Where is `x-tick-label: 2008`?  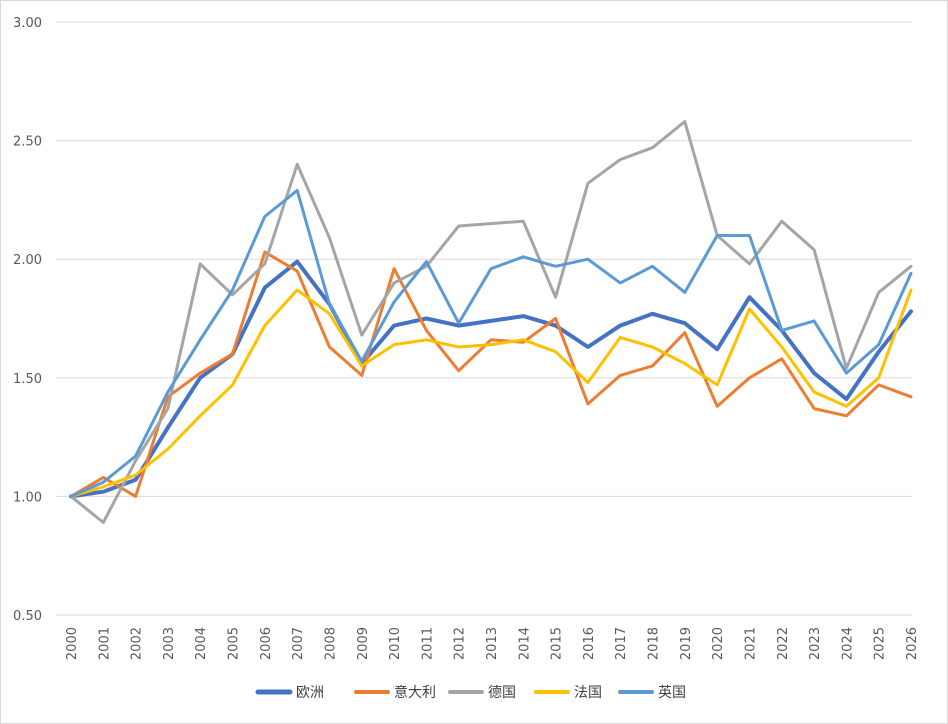
x-tick-label: 2008 is located at coordinates (330, 643).